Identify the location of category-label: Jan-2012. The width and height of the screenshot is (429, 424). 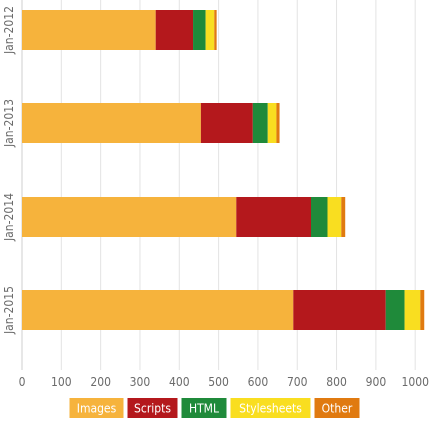
(9, 30).